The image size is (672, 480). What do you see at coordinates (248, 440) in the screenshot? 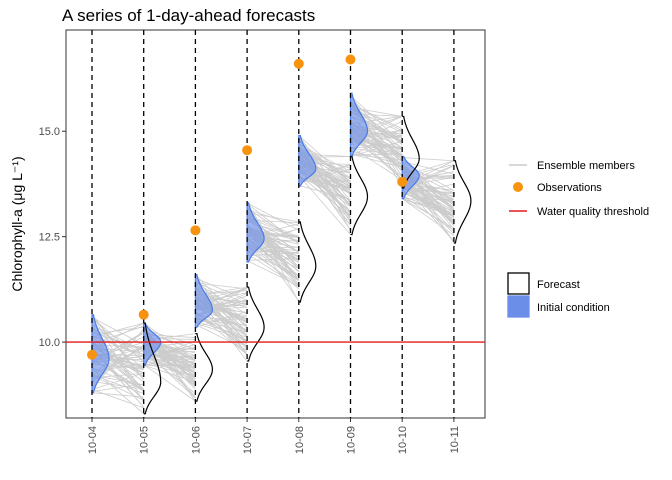
I see `x-tick-label: 10-07` at bounding box center [248, 440].